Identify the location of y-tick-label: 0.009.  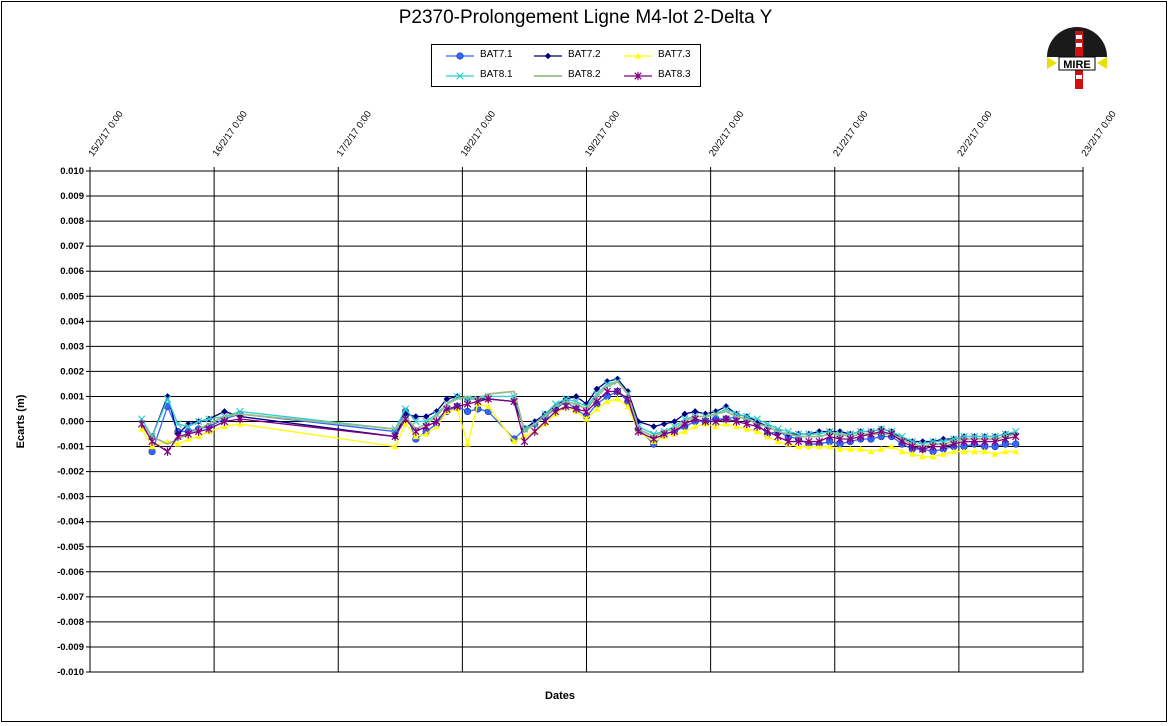
(72, 196).